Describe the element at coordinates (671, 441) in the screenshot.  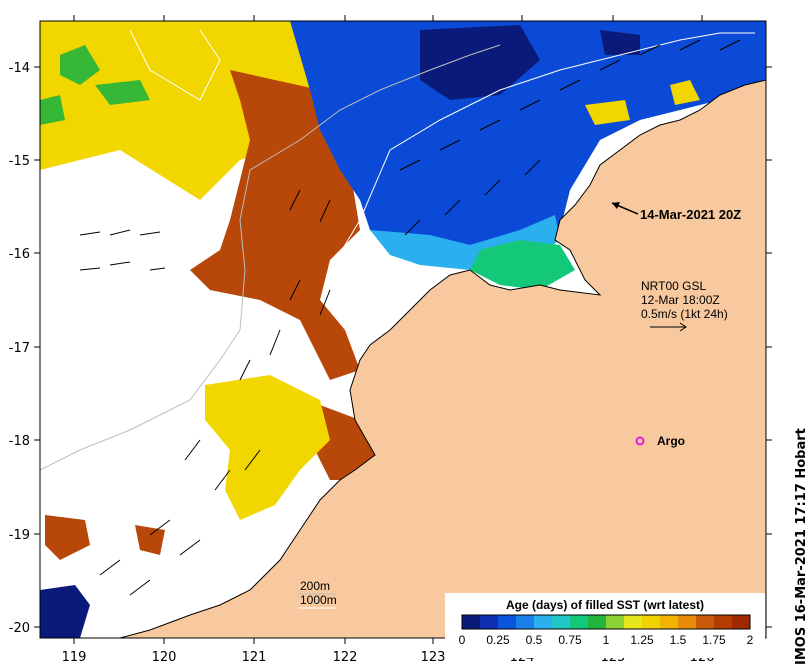
I see `argo-label: Argo` at that location.